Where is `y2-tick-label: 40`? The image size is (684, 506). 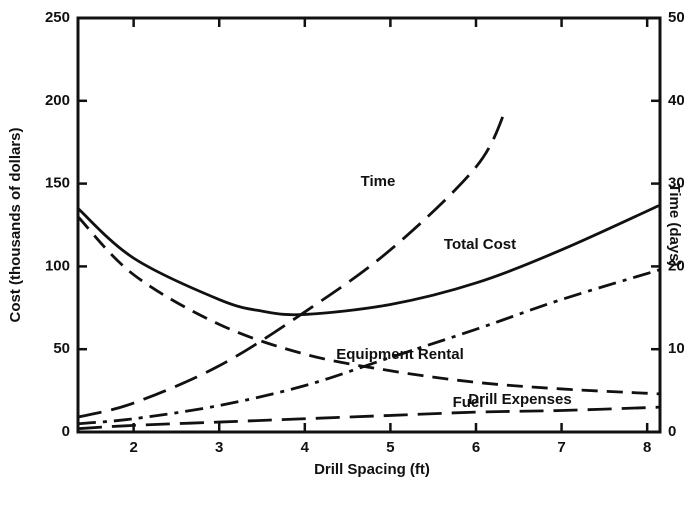
y2-tick-label: 40 is located at coordinates (676, 100).